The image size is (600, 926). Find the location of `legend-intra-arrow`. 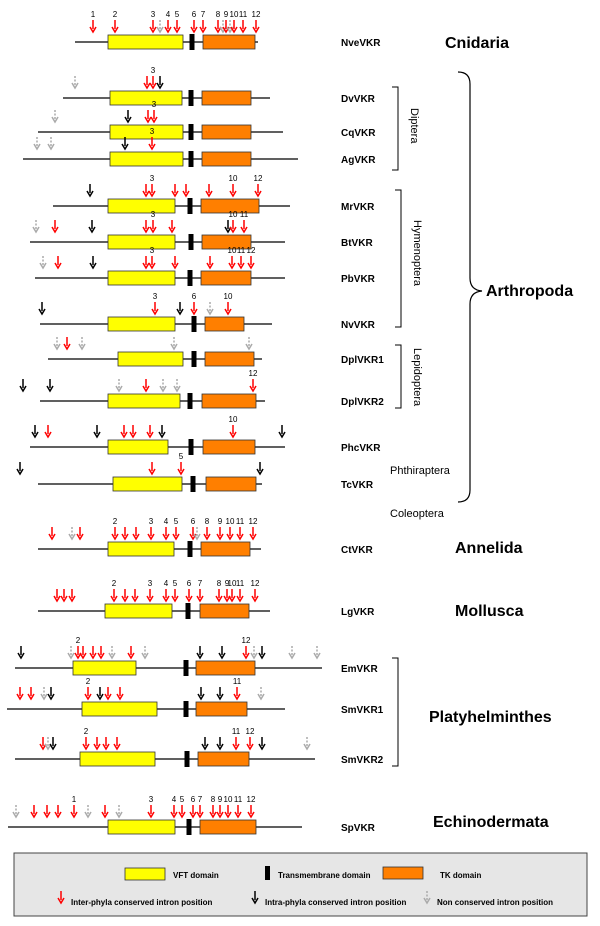

legend-intra-arrow is located at coordinates (255, 898).